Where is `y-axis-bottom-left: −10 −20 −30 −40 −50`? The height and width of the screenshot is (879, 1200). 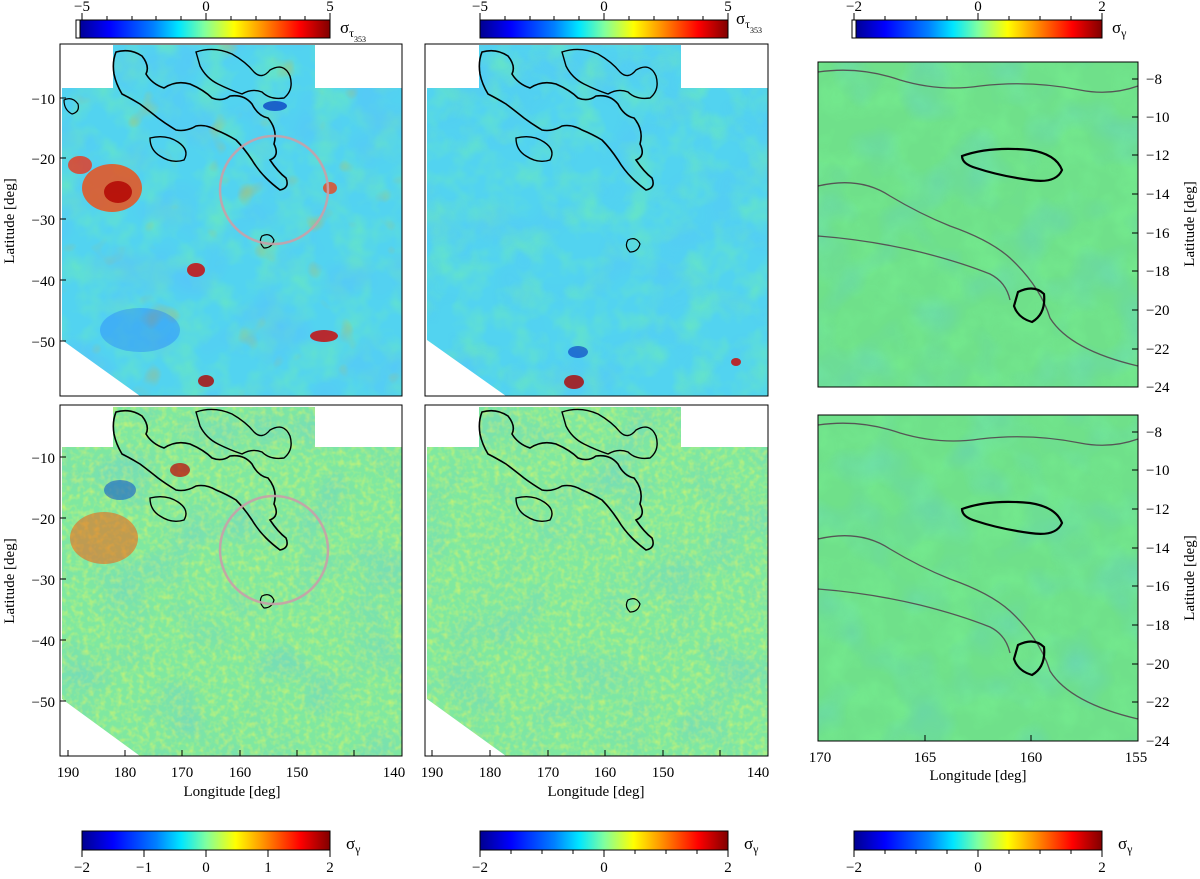 y-axis-bottom-left: −10 −20 −30 −40 −50 is located at coordinates (49, 581).